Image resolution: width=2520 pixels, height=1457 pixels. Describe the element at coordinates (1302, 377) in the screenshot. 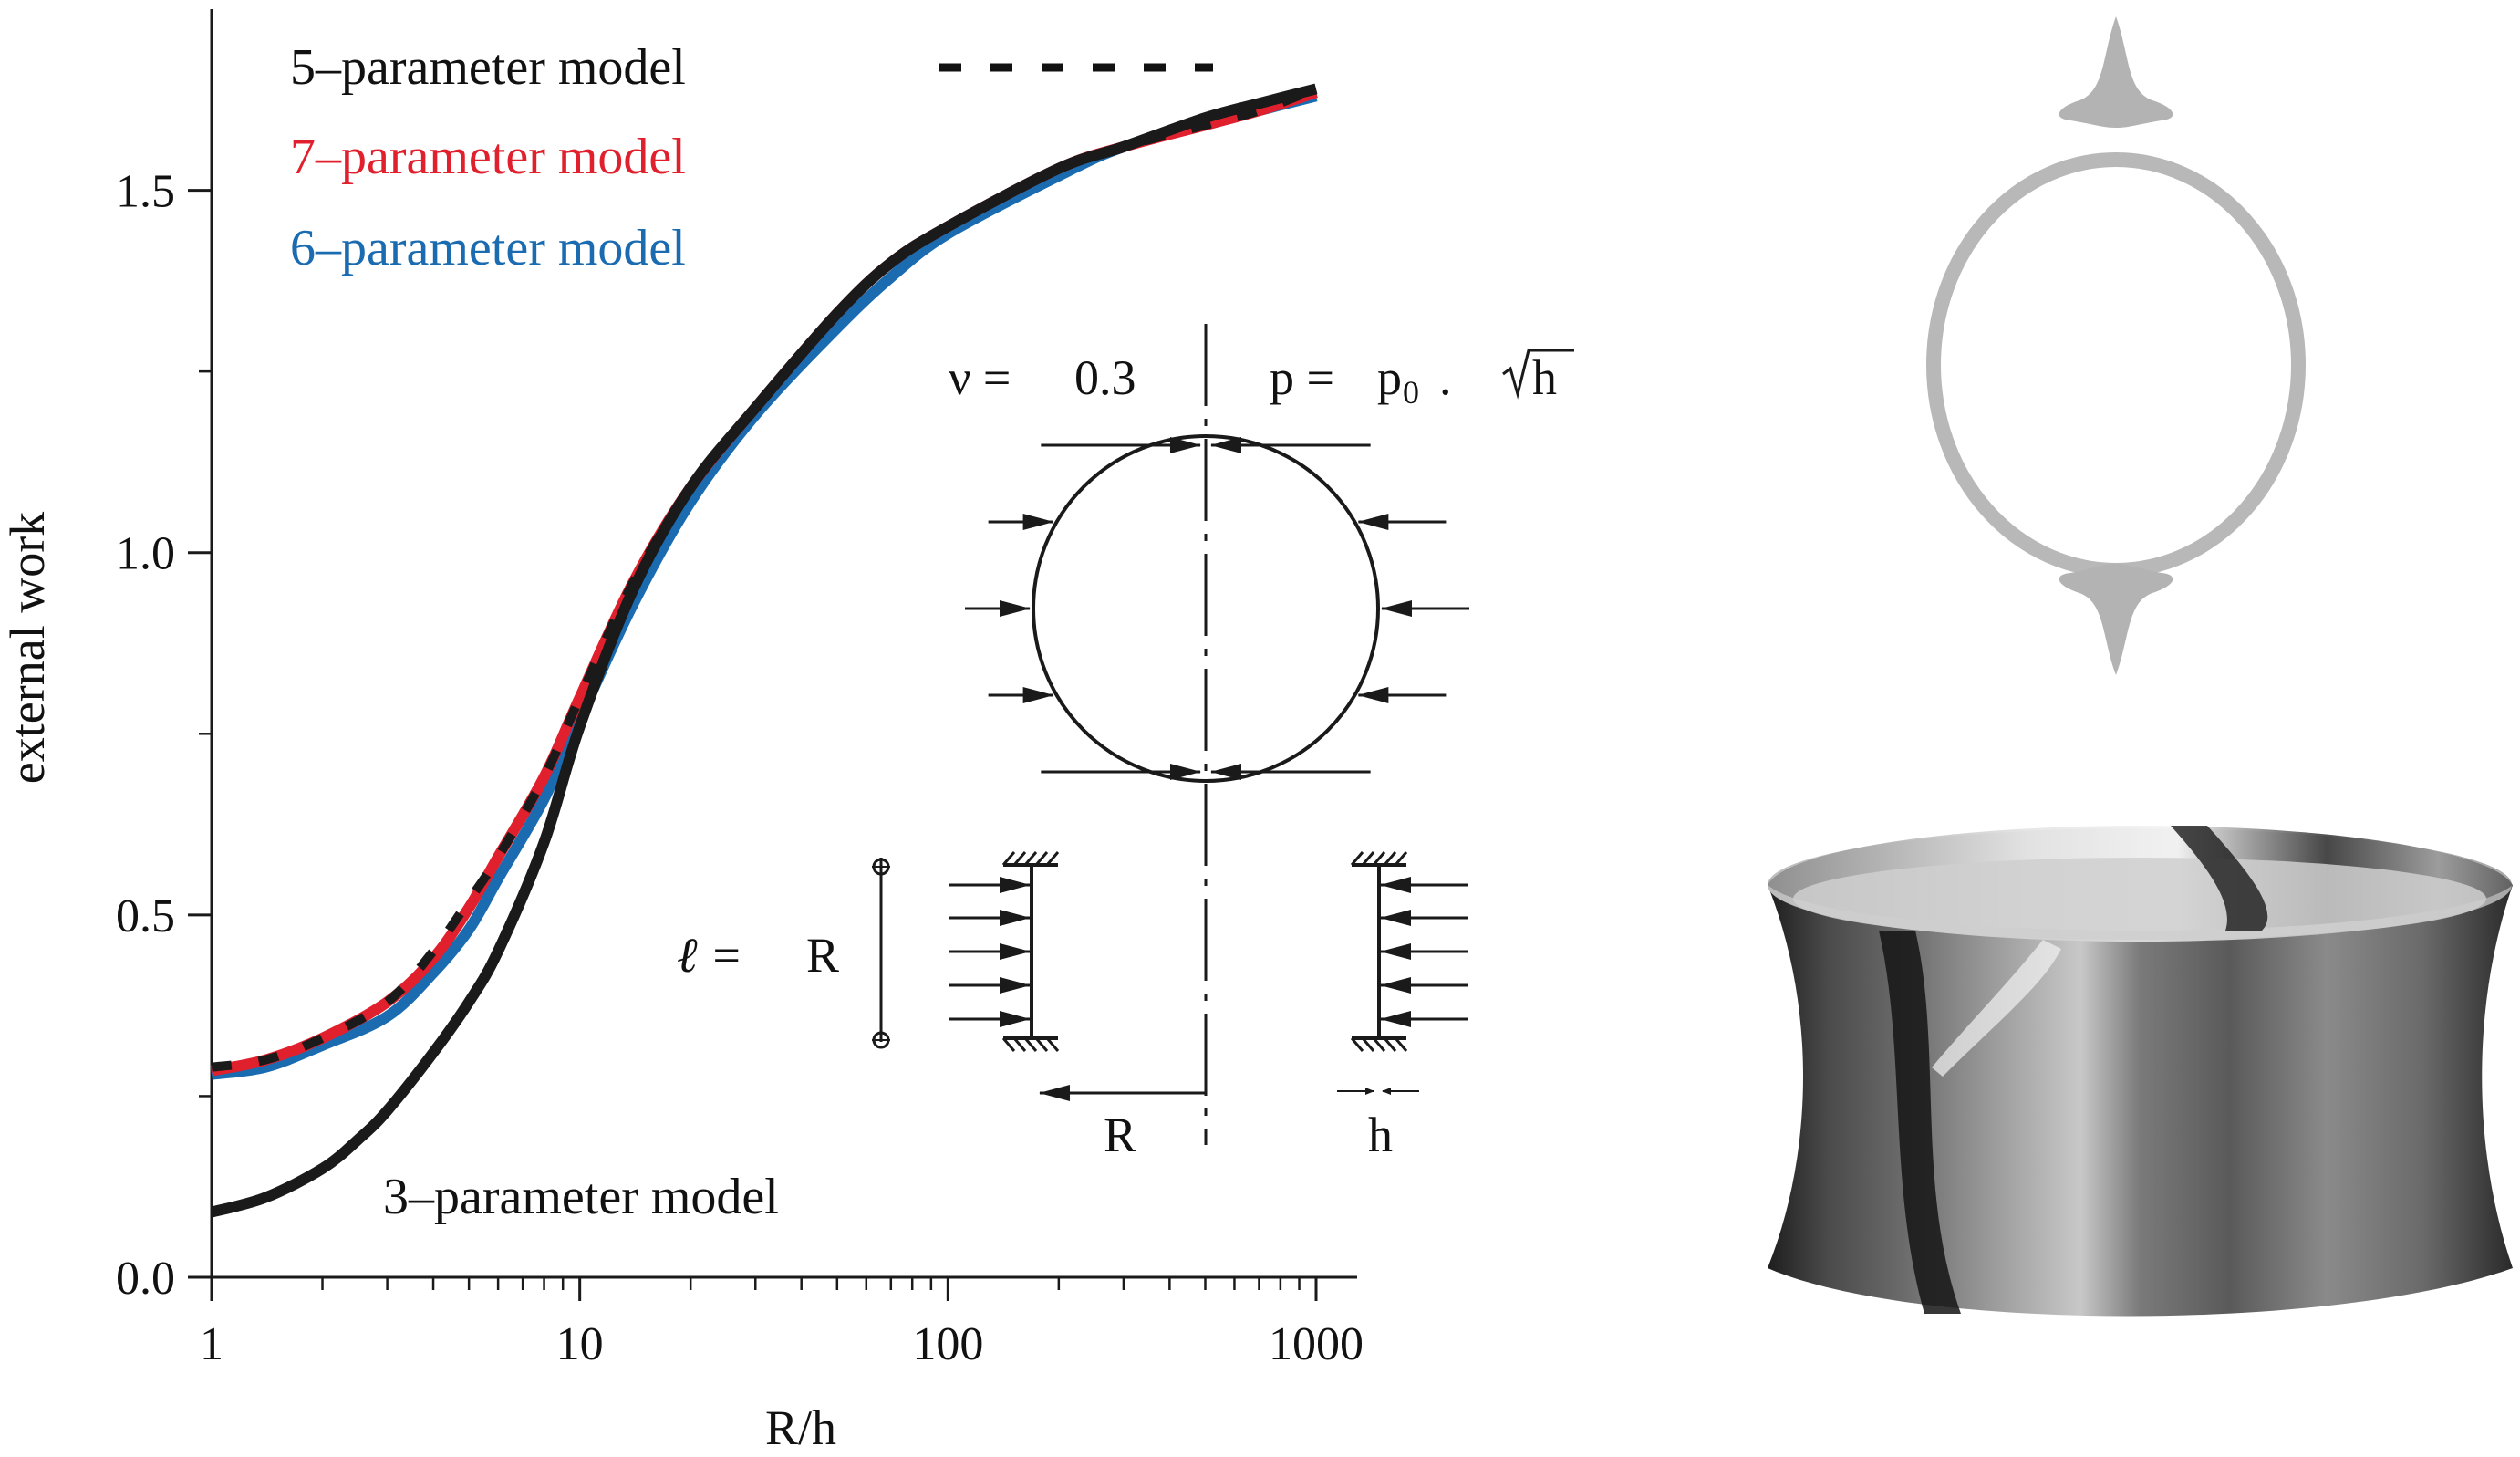

I see `p-label: p =` at that location.